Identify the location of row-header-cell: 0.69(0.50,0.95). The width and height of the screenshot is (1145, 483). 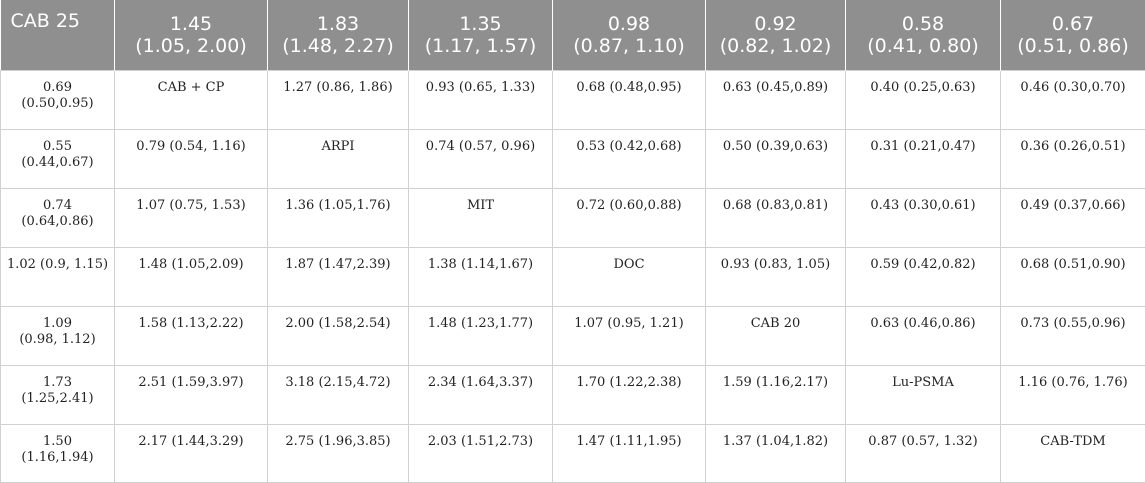
(58, 99).